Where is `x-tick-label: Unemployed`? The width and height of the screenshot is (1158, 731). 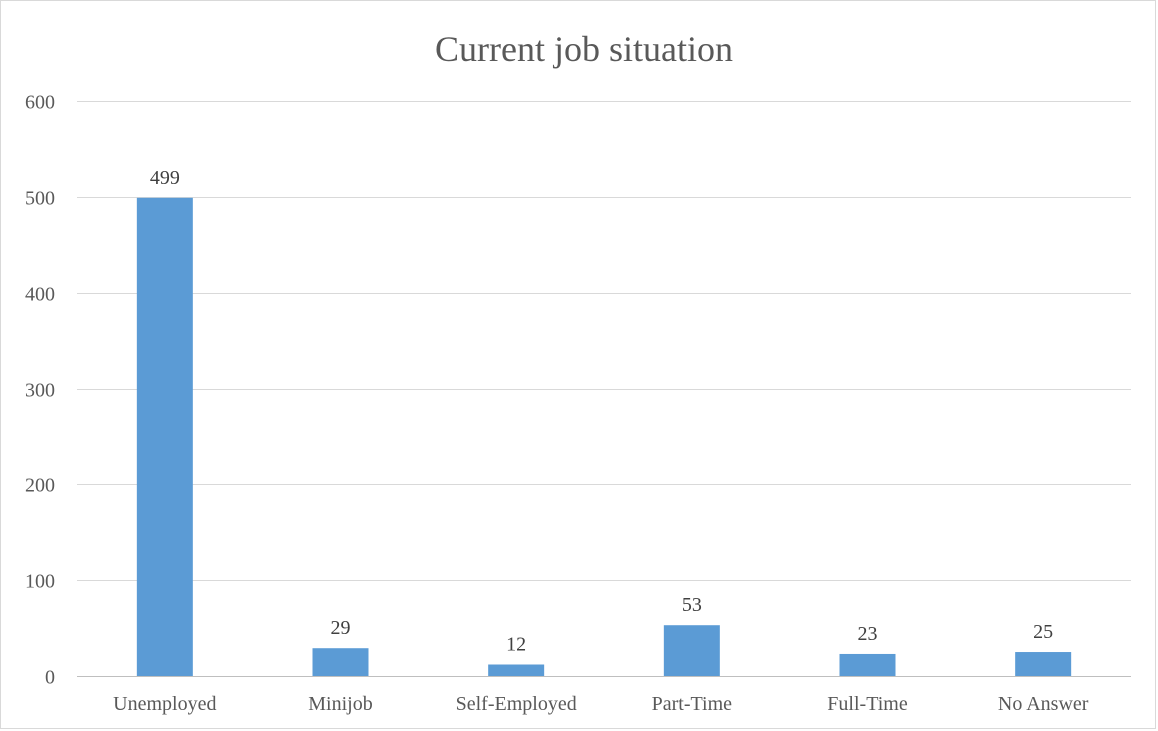 x-tick-label: Unemployed is located at coordinates (164, 704).